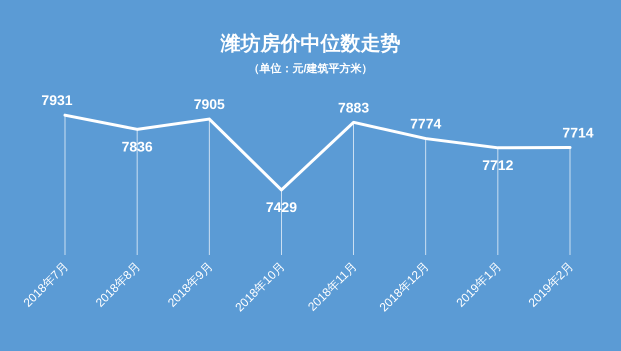 This screenshot has width=621, height=351. I want to click on data-label: 7714, so click(578, 132).